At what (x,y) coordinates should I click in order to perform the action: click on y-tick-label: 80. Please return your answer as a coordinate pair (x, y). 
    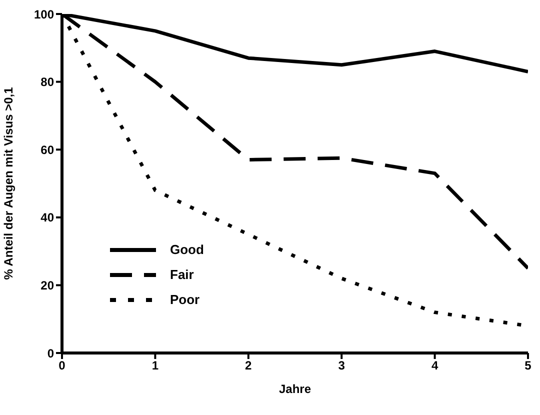
    Looking at the image, I should click on (47, 82).